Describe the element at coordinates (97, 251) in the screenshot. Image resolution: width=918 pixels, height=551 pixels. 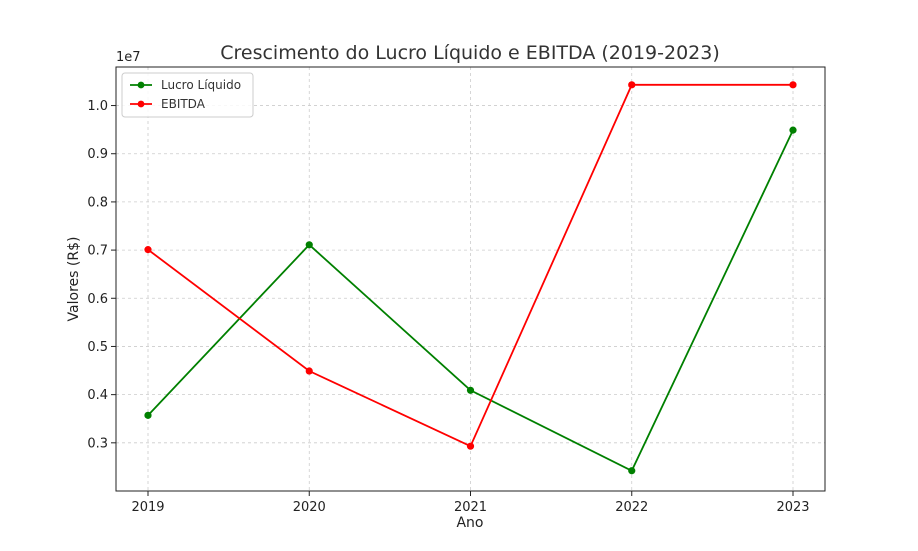
I see `y-tick-label: 0.7` at that location.